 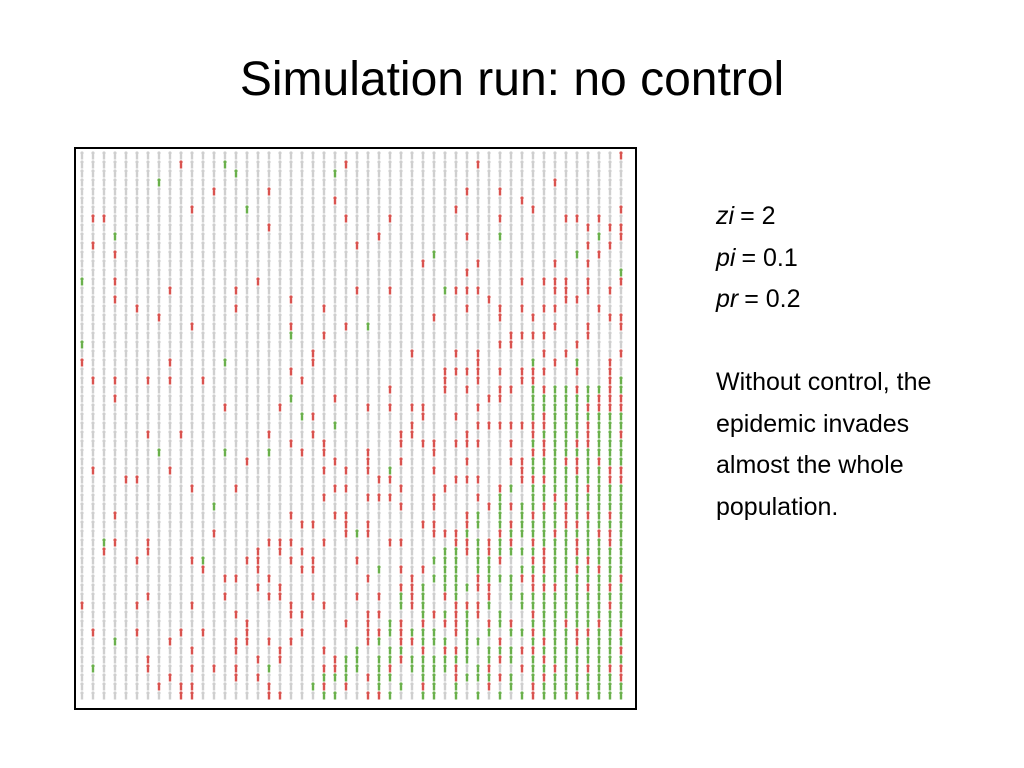 I want to click on param: pi = 0.1, so click(x=841, y=259).